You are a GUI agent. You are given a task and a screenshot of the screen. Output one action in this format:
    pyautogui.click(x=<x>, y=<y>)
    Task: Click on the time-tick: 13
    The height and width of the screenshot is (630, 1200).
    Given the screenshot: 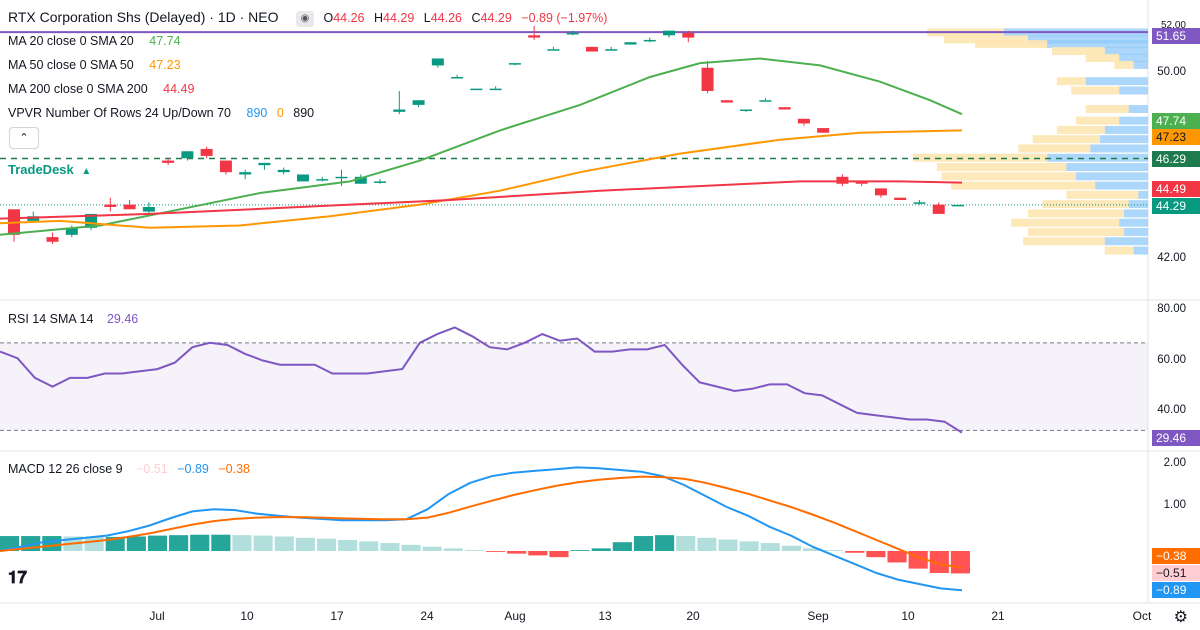 What is the action you would take?
    pyautogui.click(x=605, y=616)
    